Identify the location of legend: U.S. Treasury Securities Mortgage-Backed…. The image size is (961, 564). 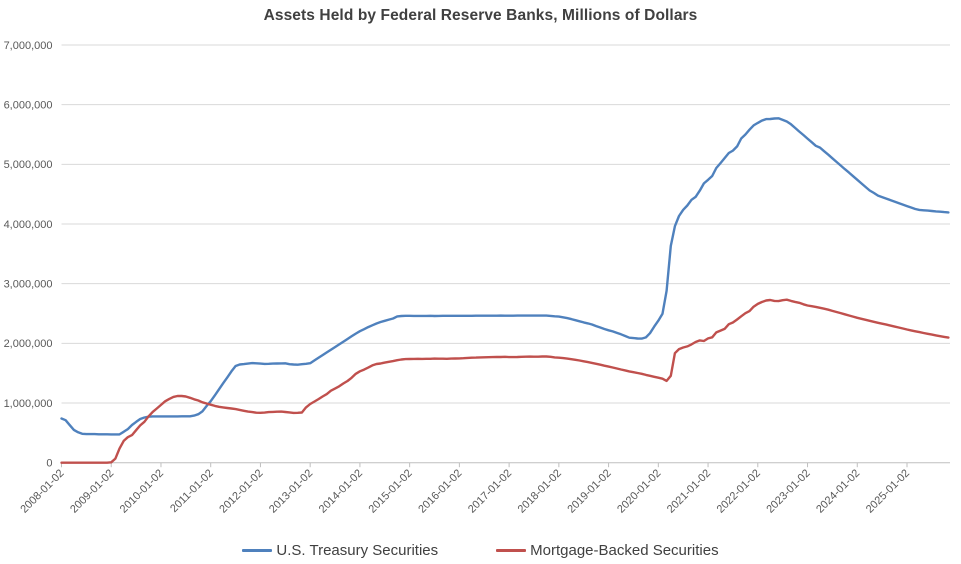
(480, 550).